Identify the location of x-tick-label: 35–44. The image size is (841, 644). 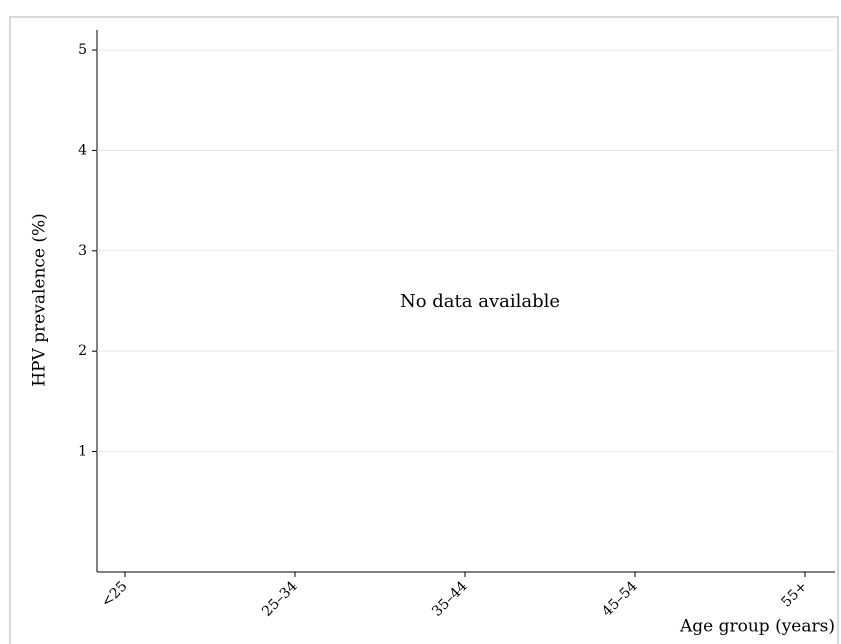
(450, 599).